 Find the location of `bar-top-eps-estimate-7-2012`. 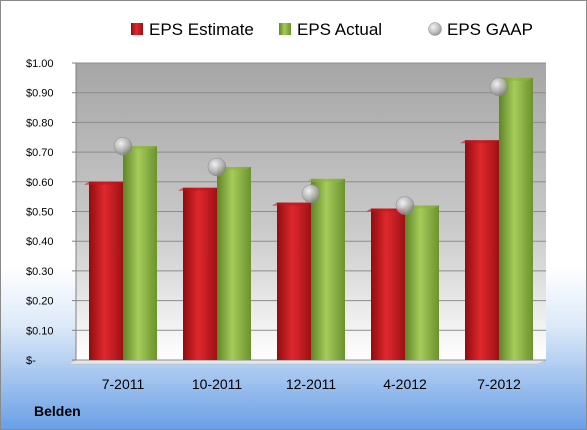

bar-top-eps-estimate-7-2012 is located at coordinates (479, 142).